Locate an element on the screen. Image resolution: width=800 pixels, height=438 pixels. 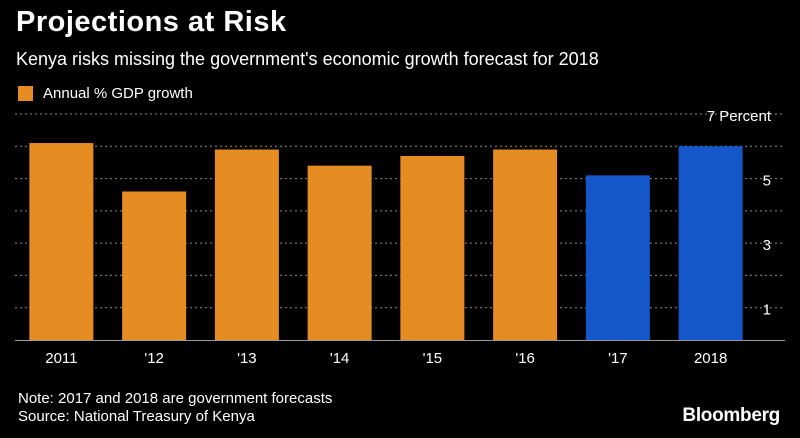
bar-2011 is located at coordinates (61, 241).